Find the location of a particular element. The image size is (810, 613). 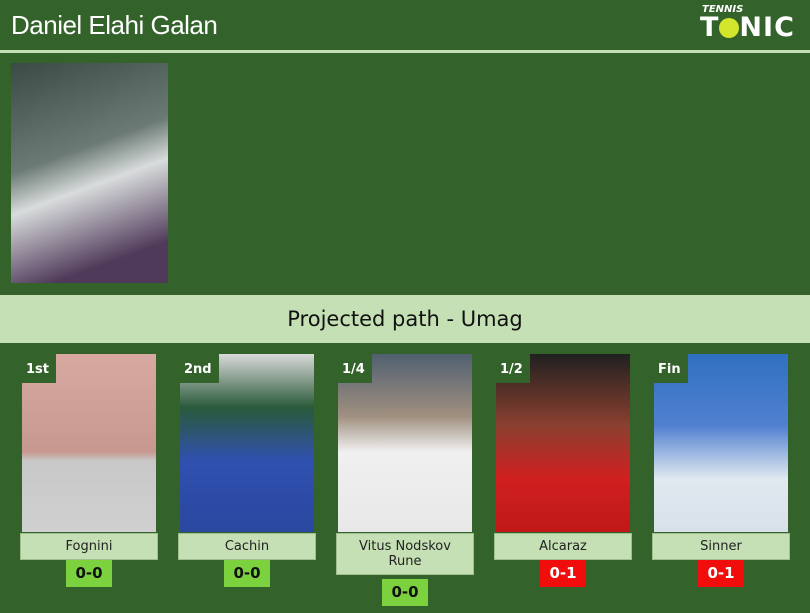

opponent-name: Alcaraz is located at coordinates (563, 546).